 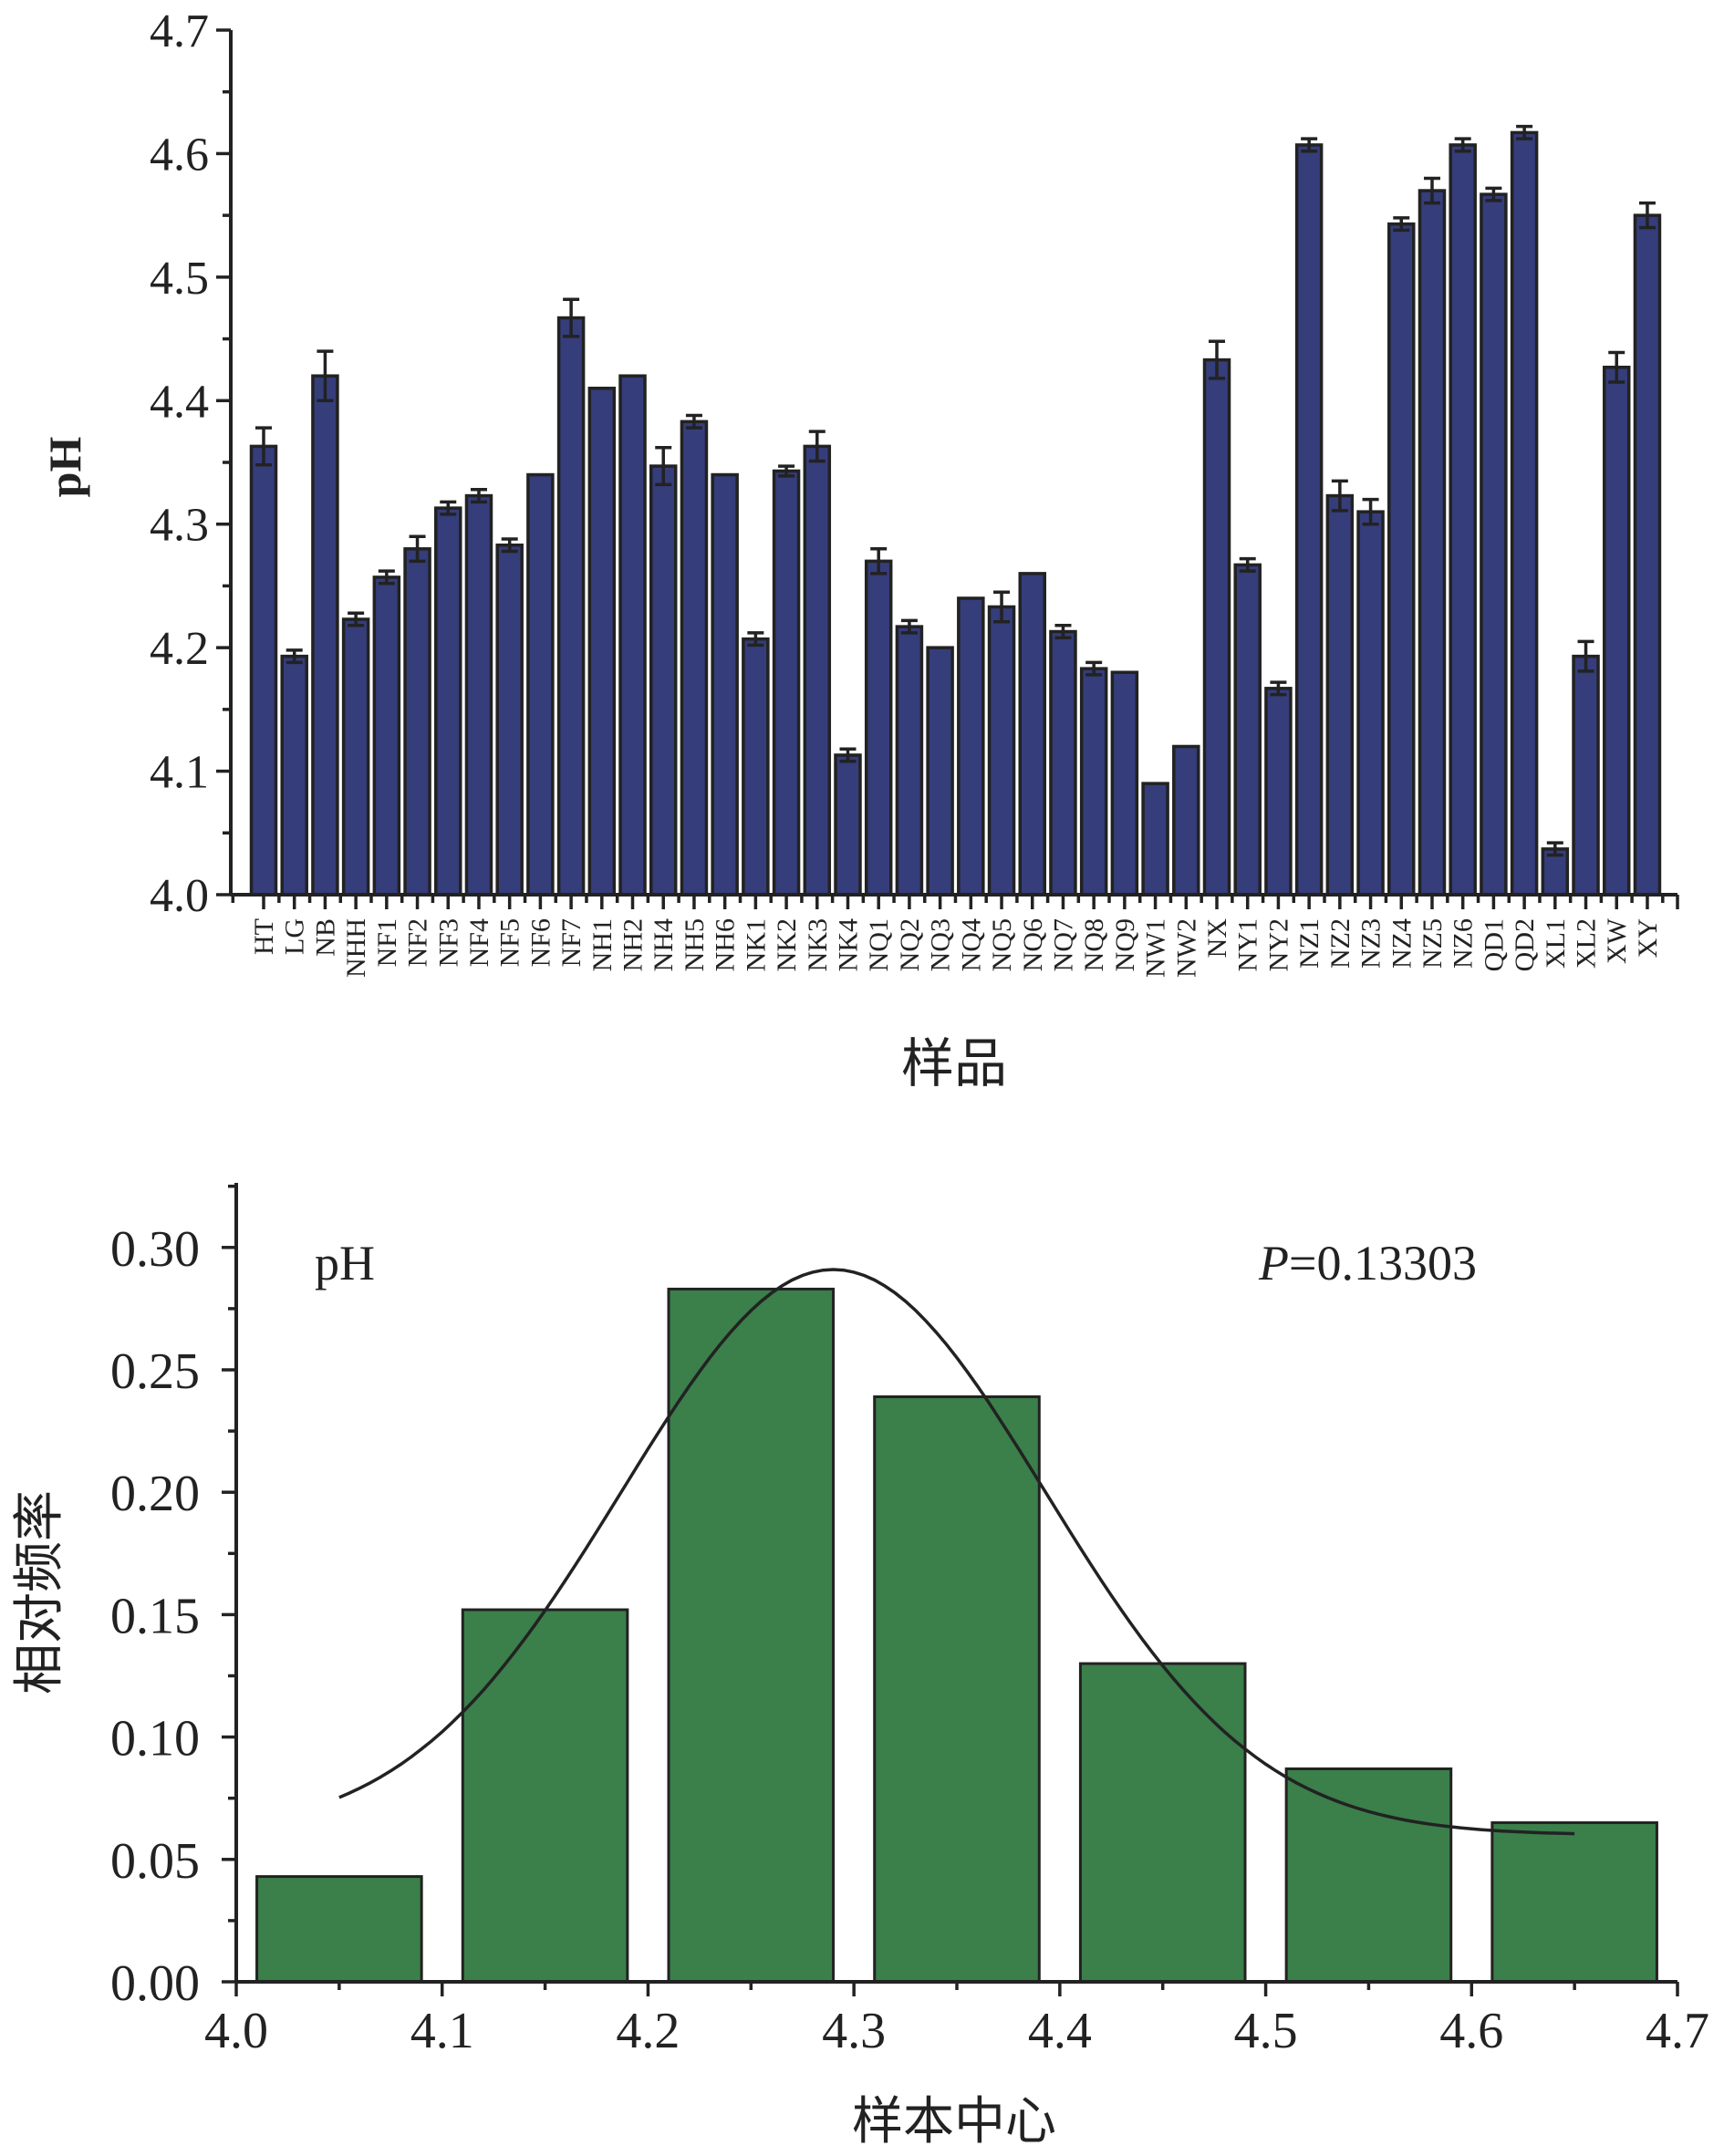 I want to click on bar-NH1, so click(x=602, y=641).